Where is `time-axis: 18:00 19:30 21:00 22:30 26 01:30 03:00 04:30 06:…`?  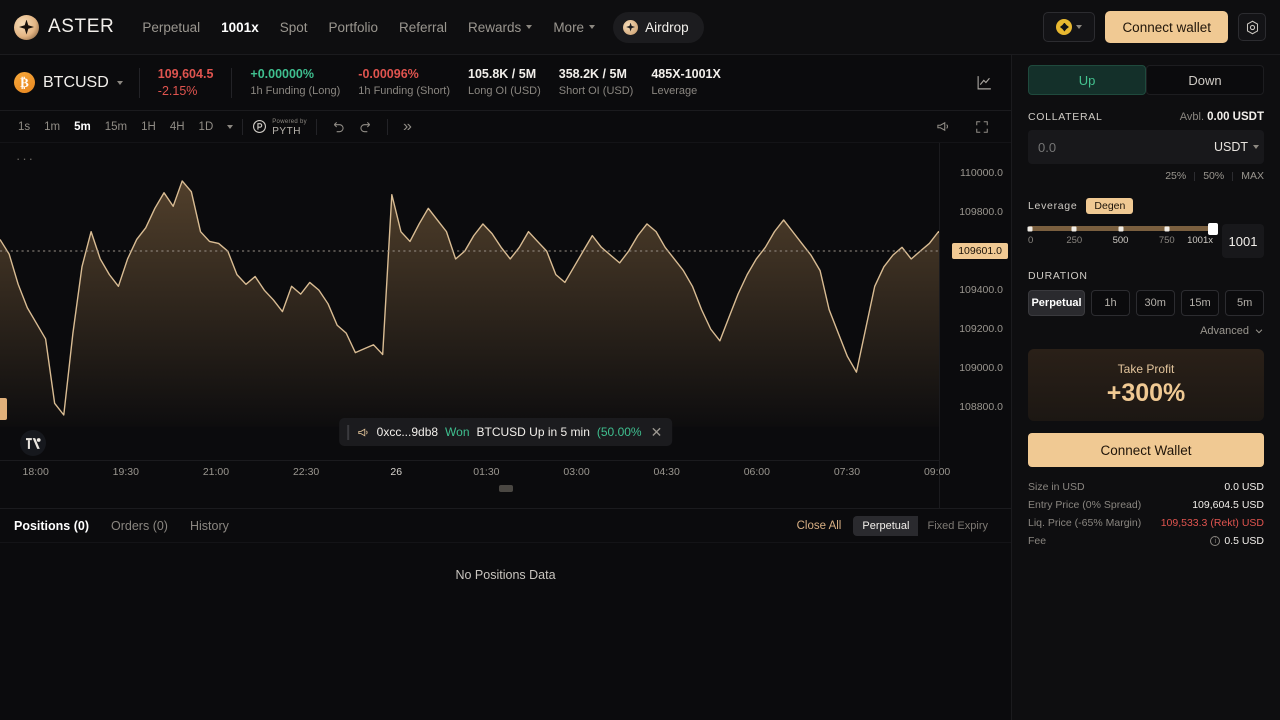 time-axis: 18:00 19:30 21:00 22:30 26 01:30 03:00 04:30 06:… is located at coordinates (475, 471).